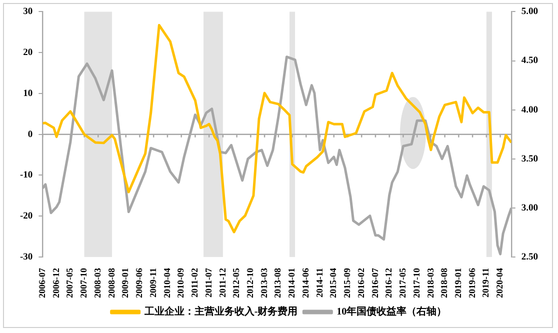  Describe the element at coordinates (26, 257) in the screenshot. I see `y-tick-label: -30` at that location.